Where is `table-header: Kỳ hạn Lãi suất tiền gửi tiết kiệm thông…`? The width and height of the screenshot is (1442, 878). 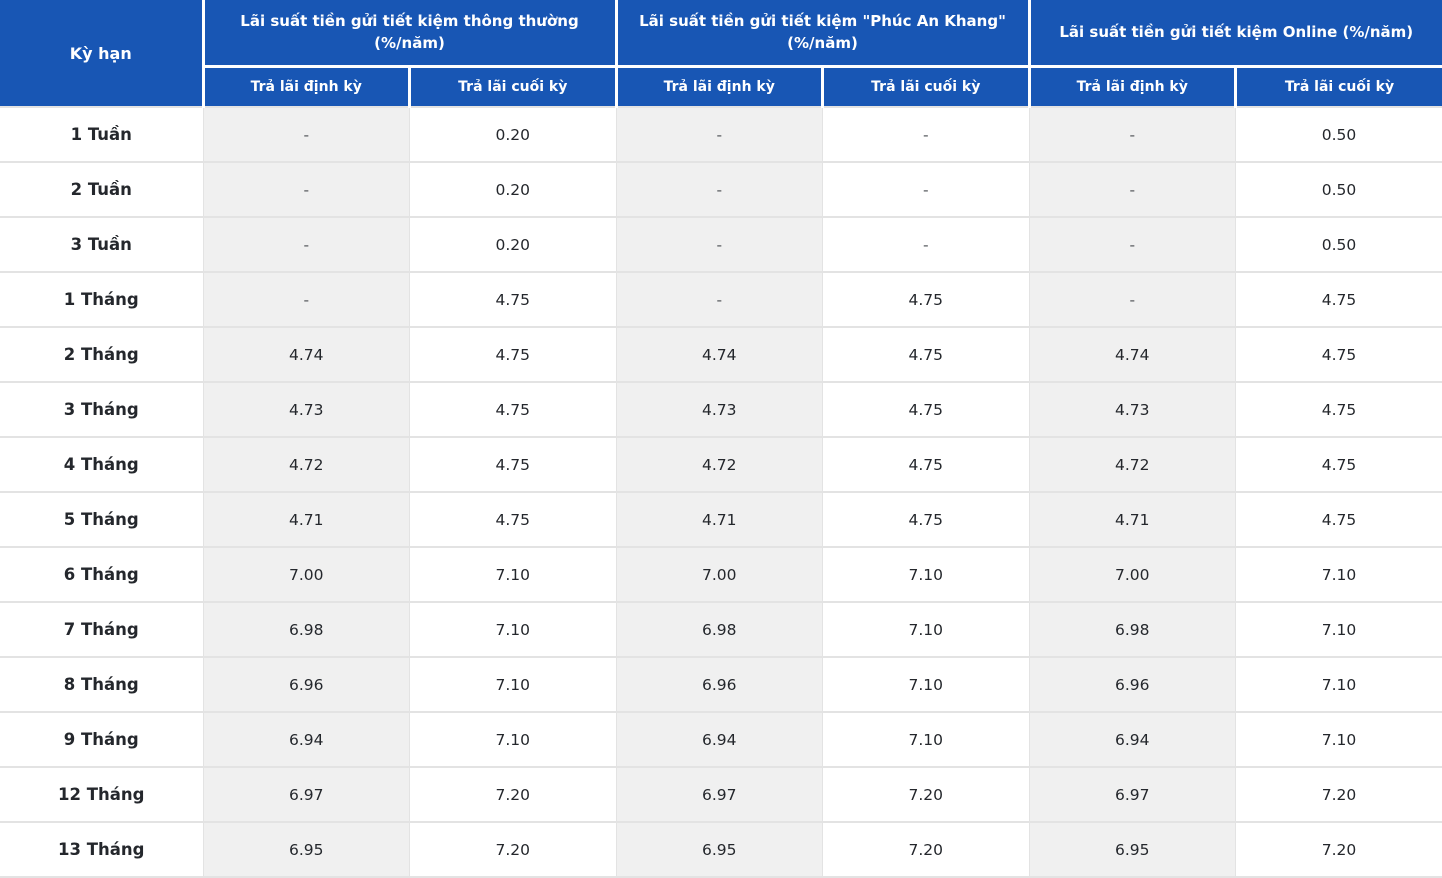 table-header: Kỳ hạn Lãi suất tiền gửi tiết kiệm thông… is located at coordinates (721, 53).